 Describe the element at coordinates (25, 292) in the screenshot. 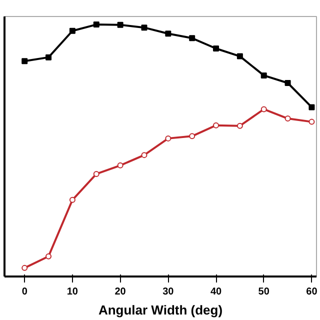

I see `x-tick-label: 0` at that location.